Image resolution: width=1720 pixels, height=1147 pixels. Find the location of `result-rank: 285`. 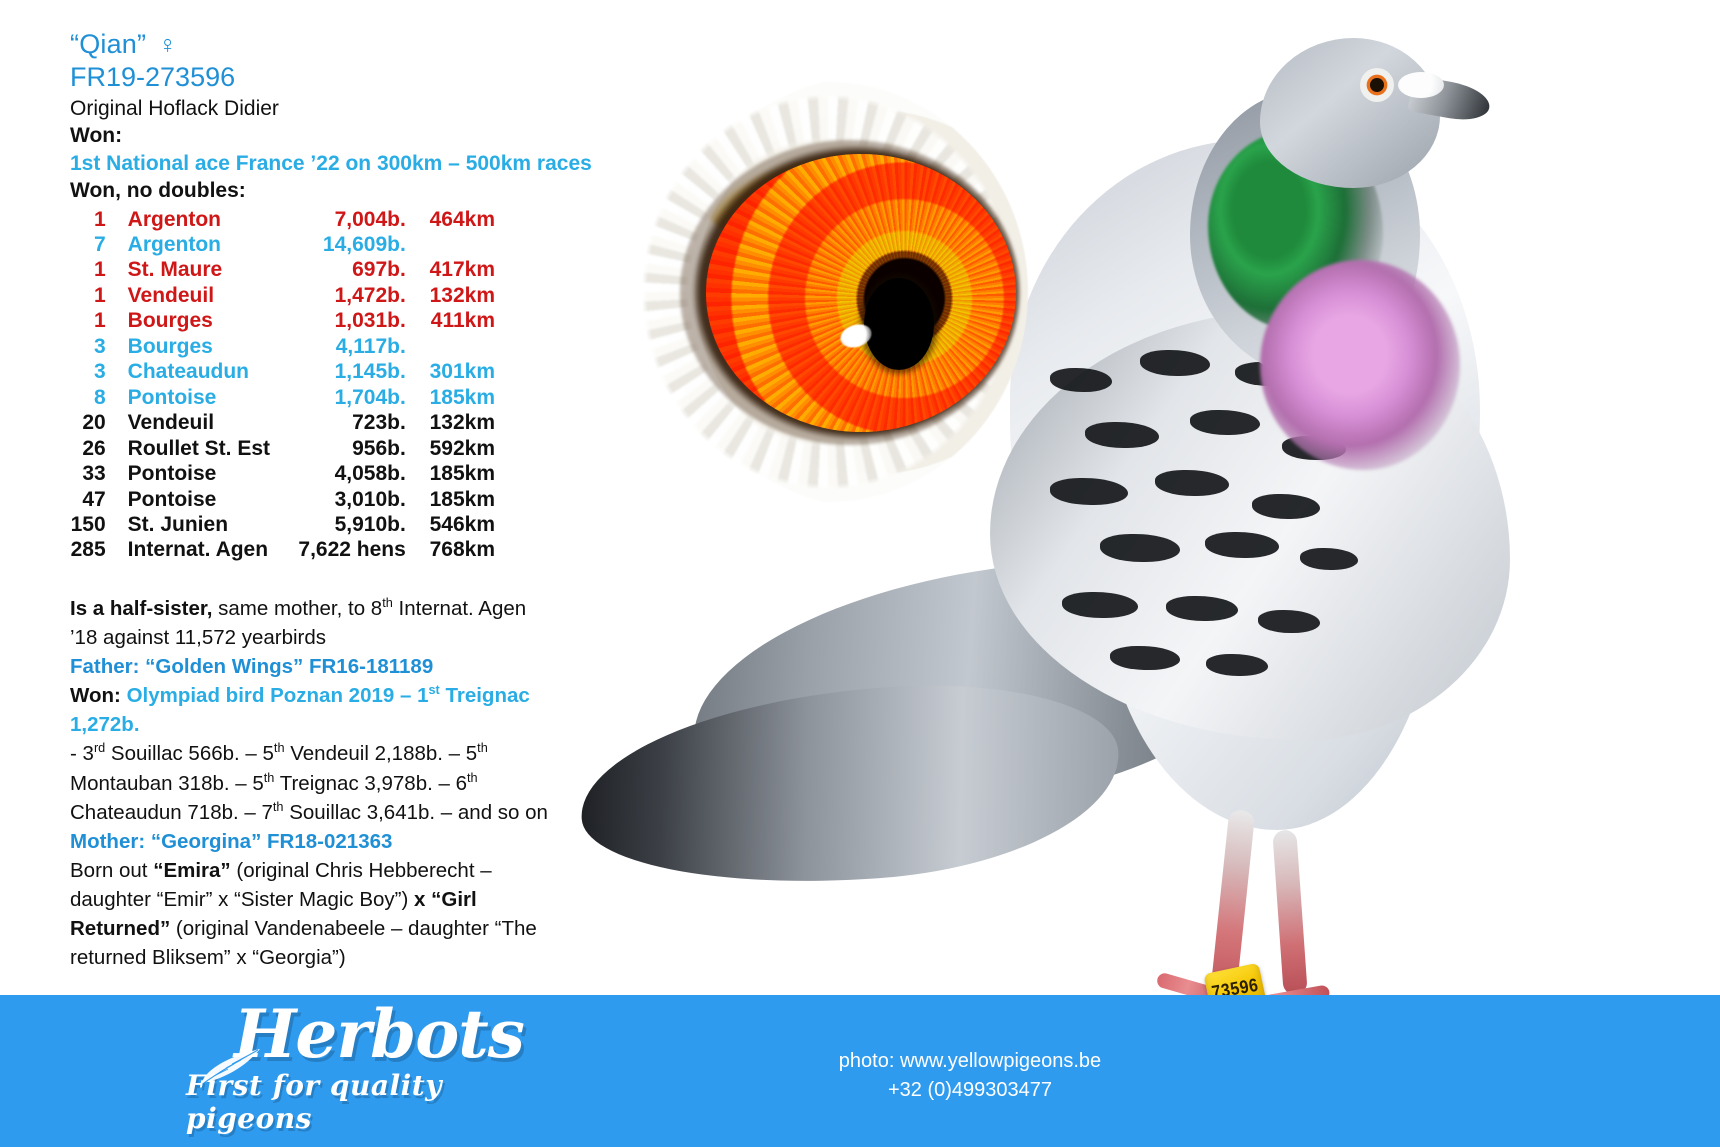

result-rank: 285 is located at coordinates (88, 550).